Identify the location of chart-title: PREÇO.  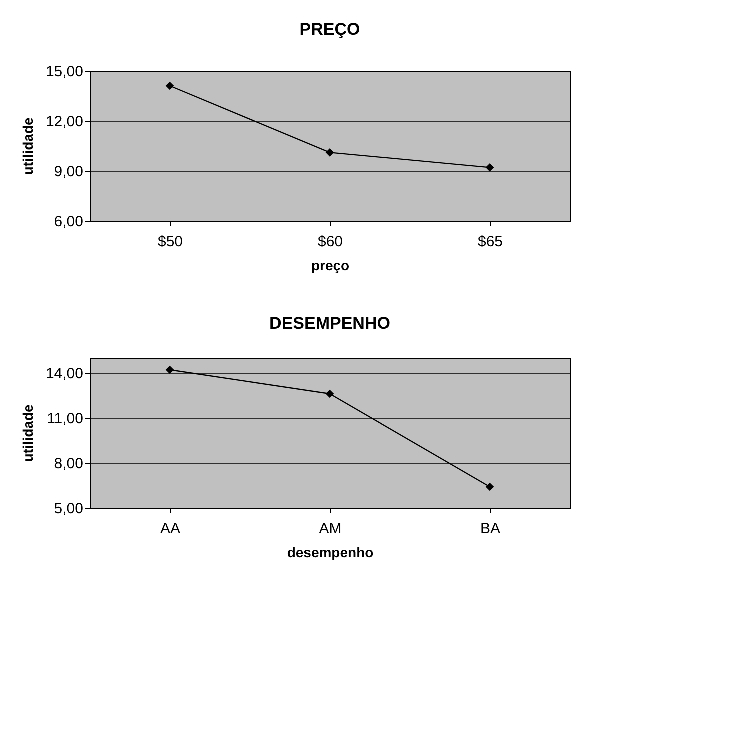
(330, 29).